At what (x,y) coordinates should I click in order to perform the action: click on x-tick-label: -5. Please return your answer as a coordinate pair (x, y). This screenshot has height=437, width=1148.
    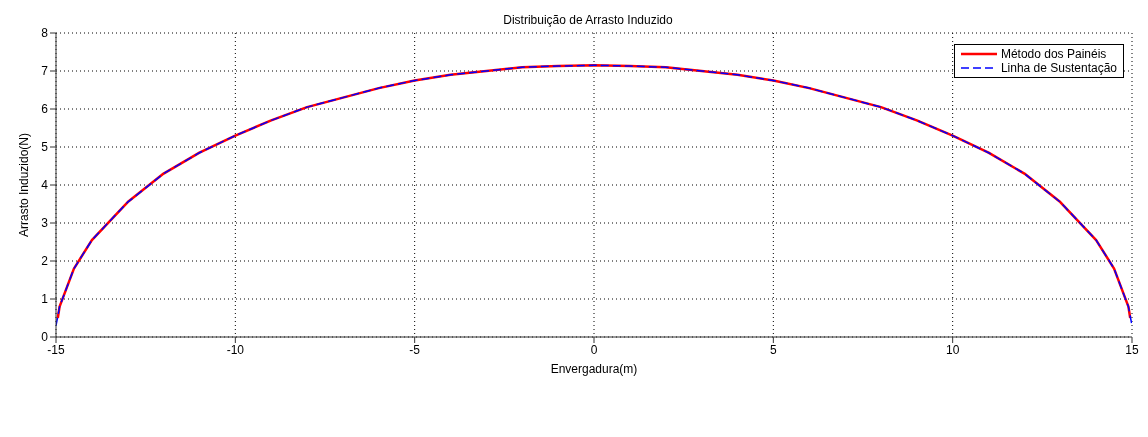
    Looking at the image, I should click on (415, 349).